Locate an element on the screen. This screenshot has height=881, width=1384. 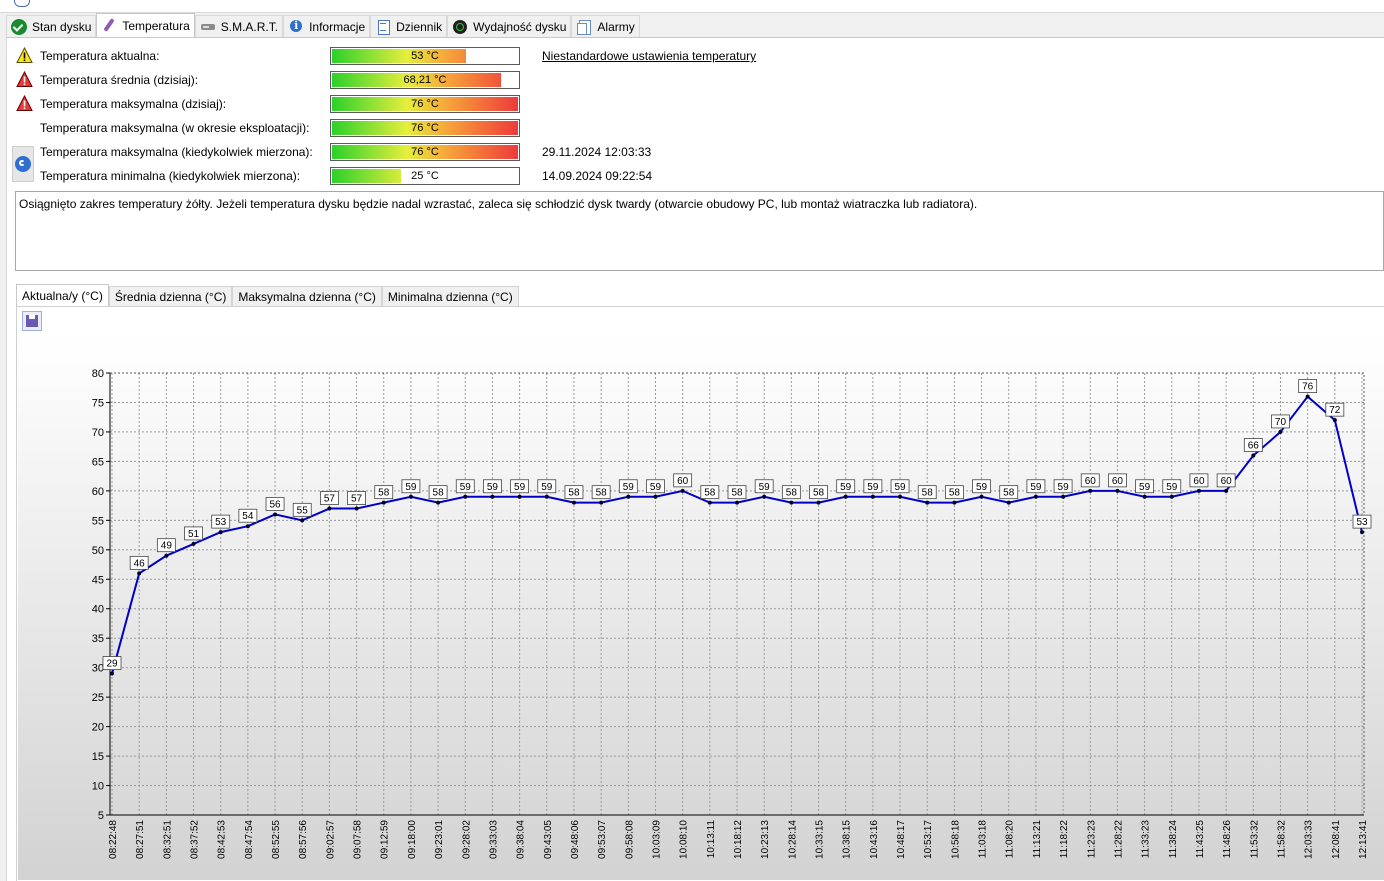
tab-label: Wydajność dysku is located at coordinates (520, 26).